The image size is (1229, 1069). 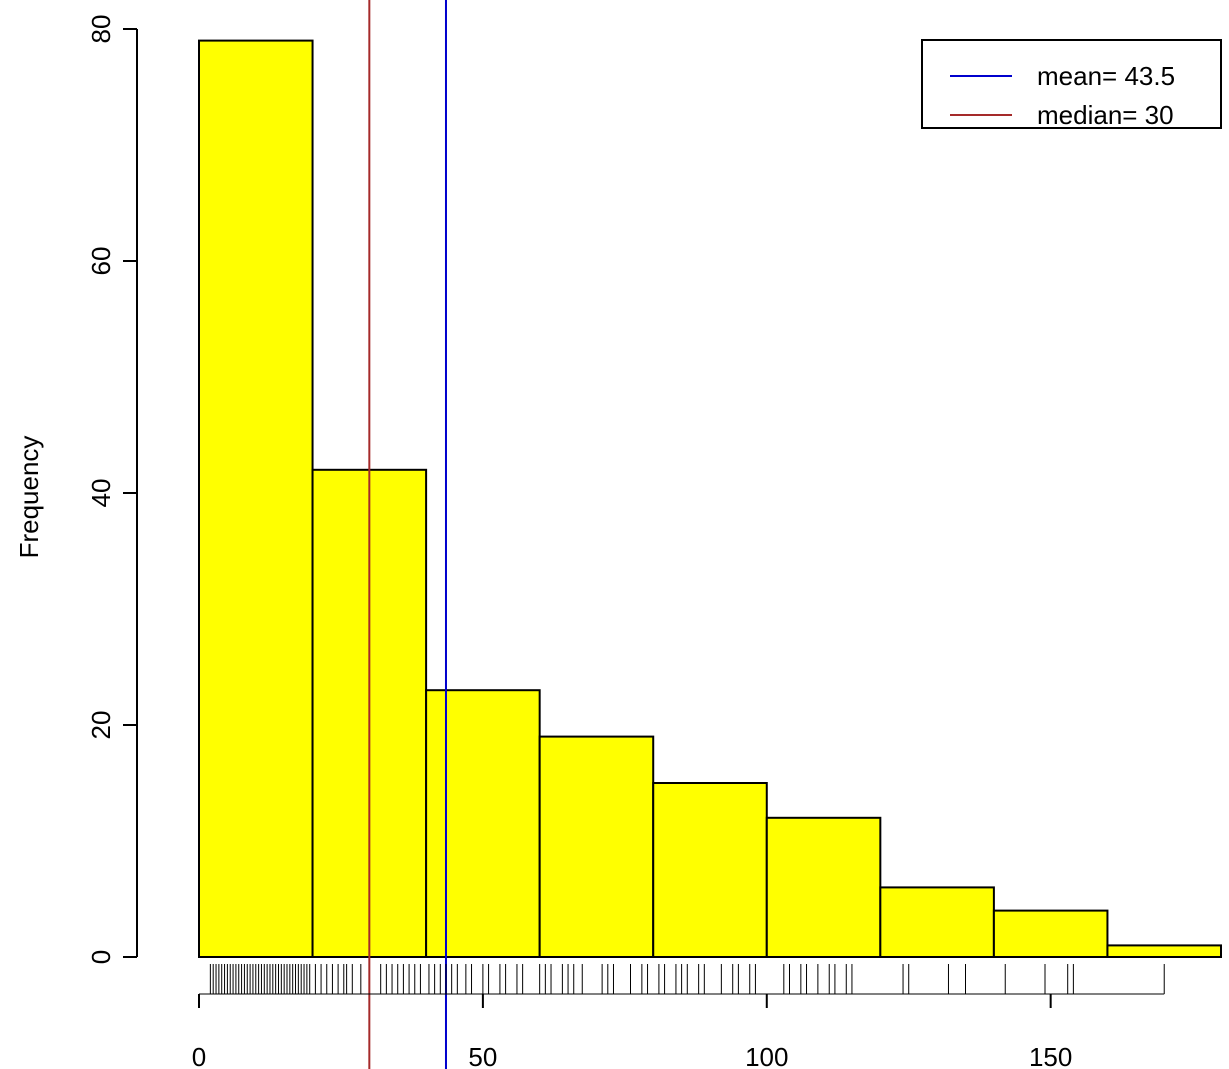 I want to click on y-tick-label: 40, so click(x=101, y=493).